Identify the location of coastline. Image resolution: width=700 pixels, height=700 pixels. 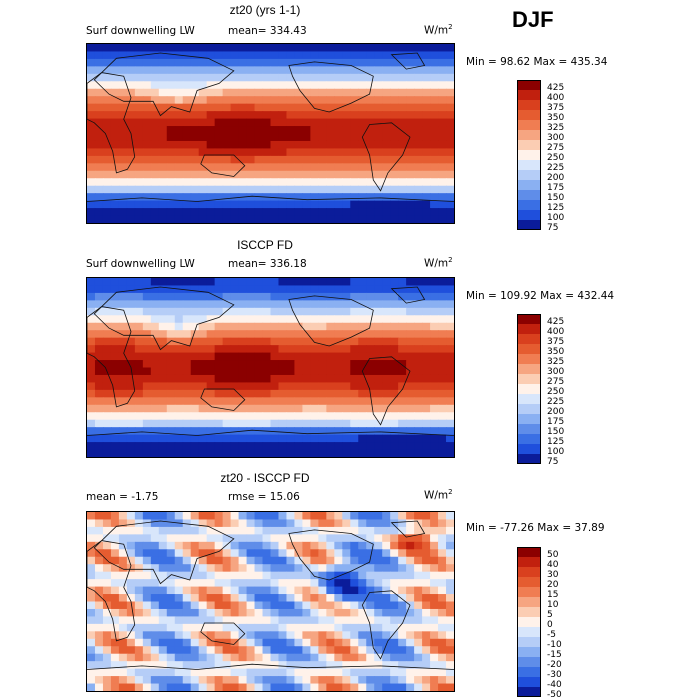
(331, 555).